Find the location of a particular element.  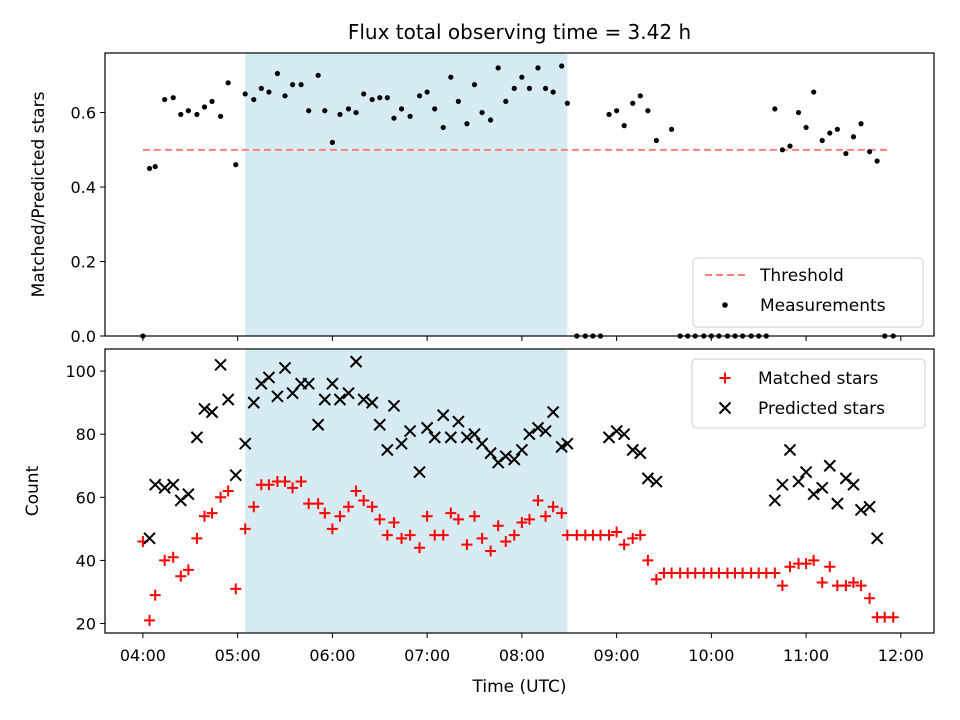

legend-plus-marker is located at coordinates (725, 378).